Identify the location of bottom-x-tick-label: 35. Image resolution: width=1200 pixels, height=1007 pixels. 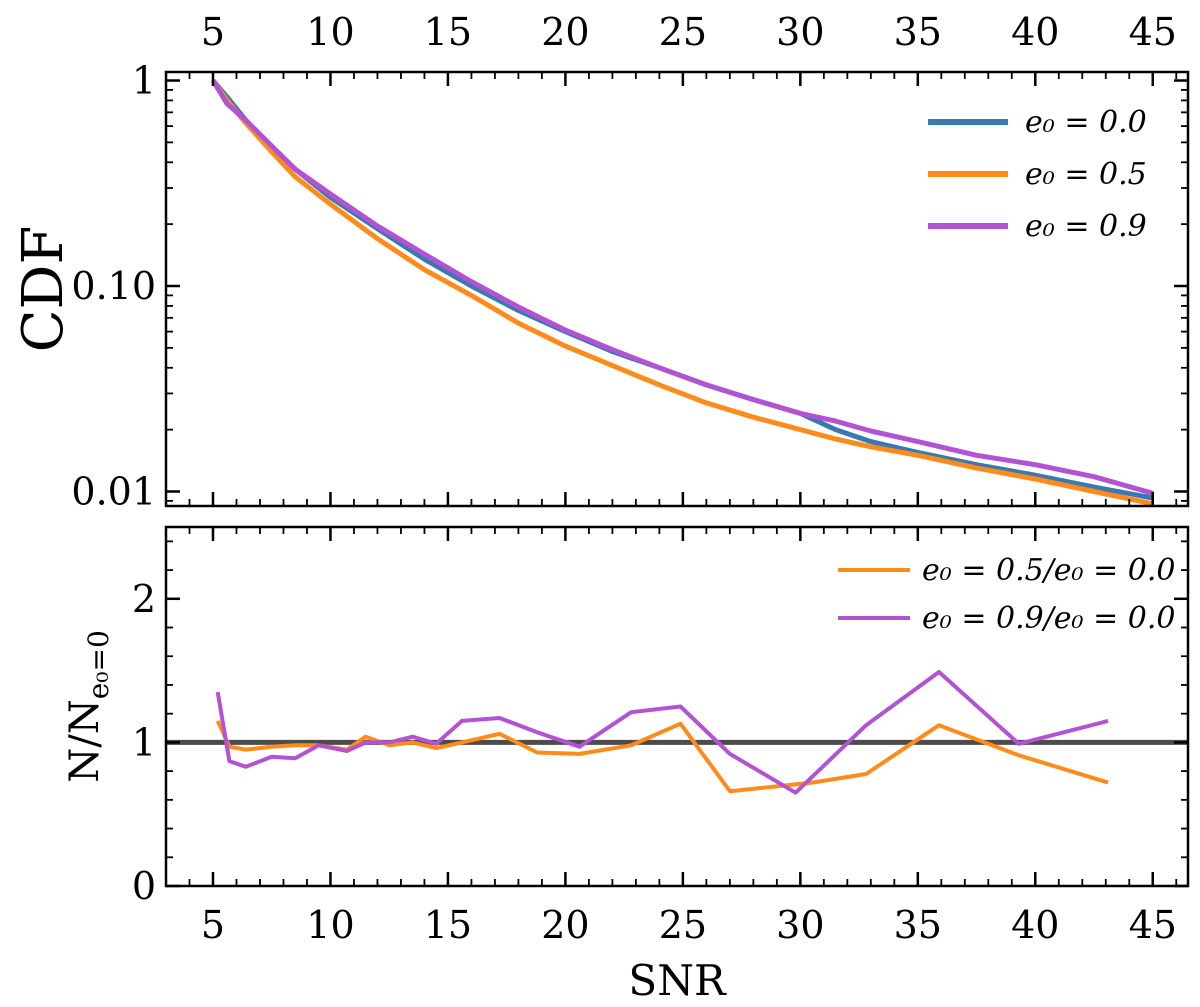
(918, 925).